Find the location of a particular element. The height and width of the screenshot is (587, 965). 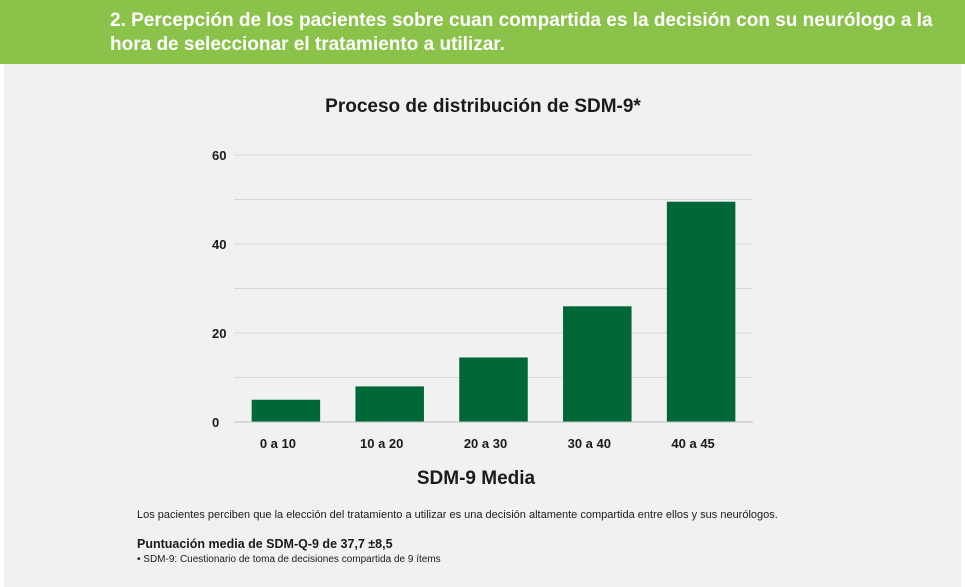

x-tick-label: 10 a 20 is located at coordinates (381, 443).